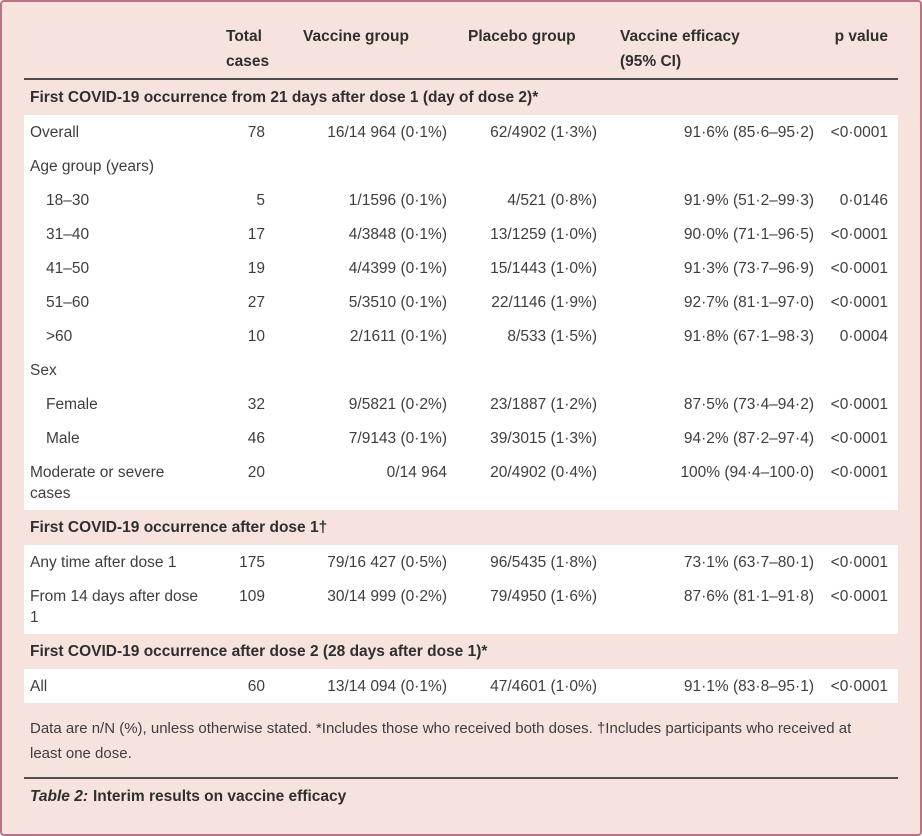 This screenshot has height=836, width=922. What do you see at coordinates (59, 336) in the screenshot?
I see `row-label: >60` at bounding box center [59, 336].